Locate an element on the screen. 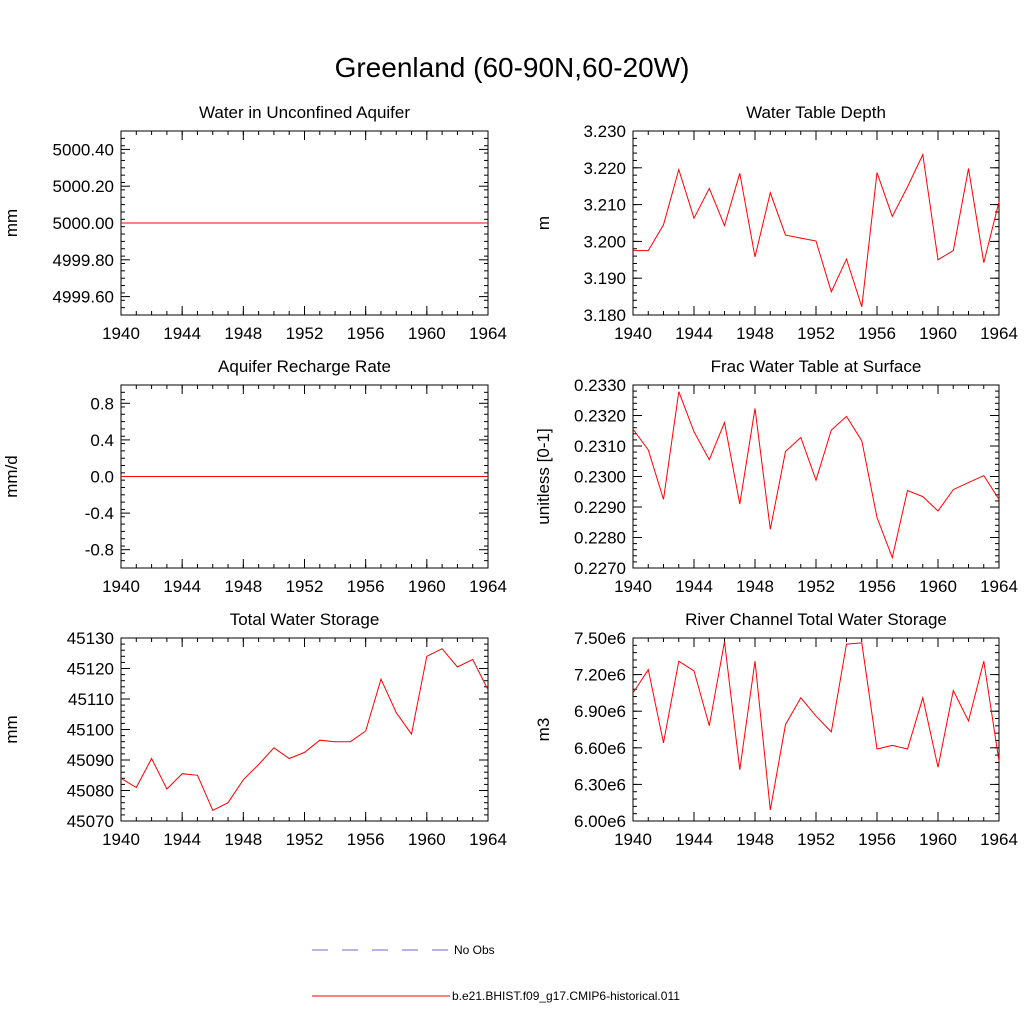  y-tick-label: 45080 is located at coordinates (90, 791).